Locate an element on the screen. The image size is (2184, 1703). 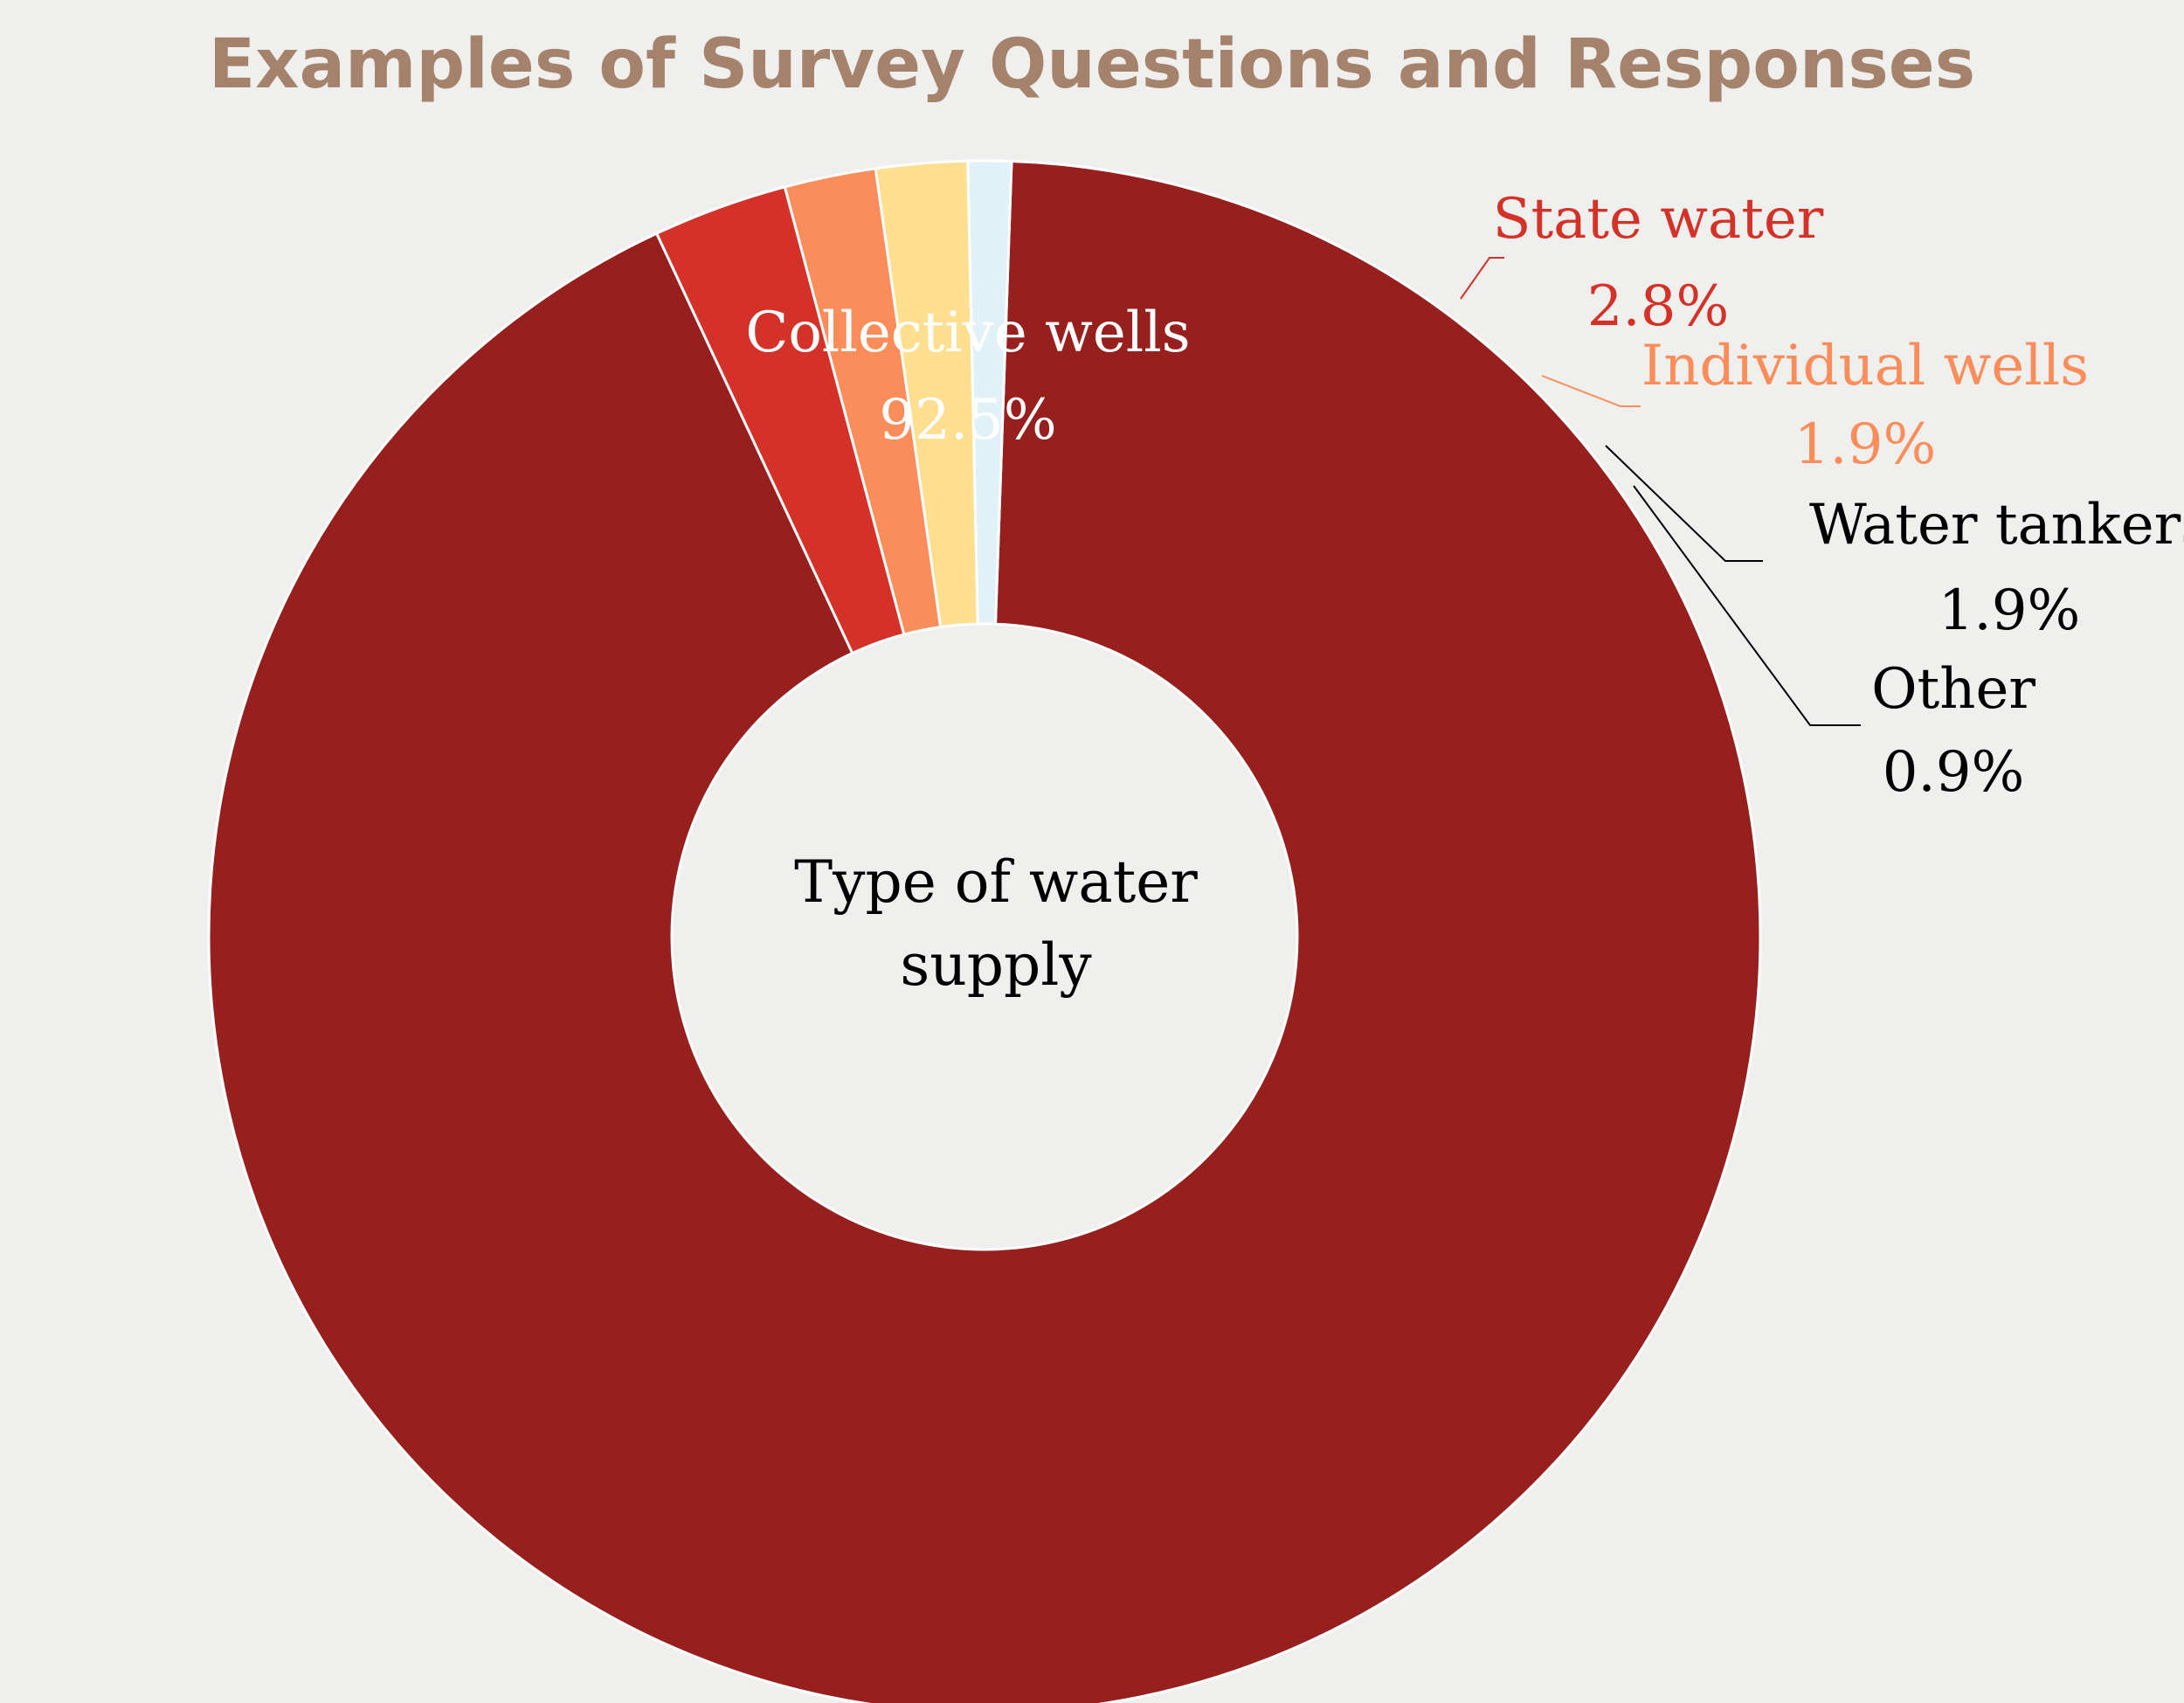
slice-other is located at coordinates (990, 393).